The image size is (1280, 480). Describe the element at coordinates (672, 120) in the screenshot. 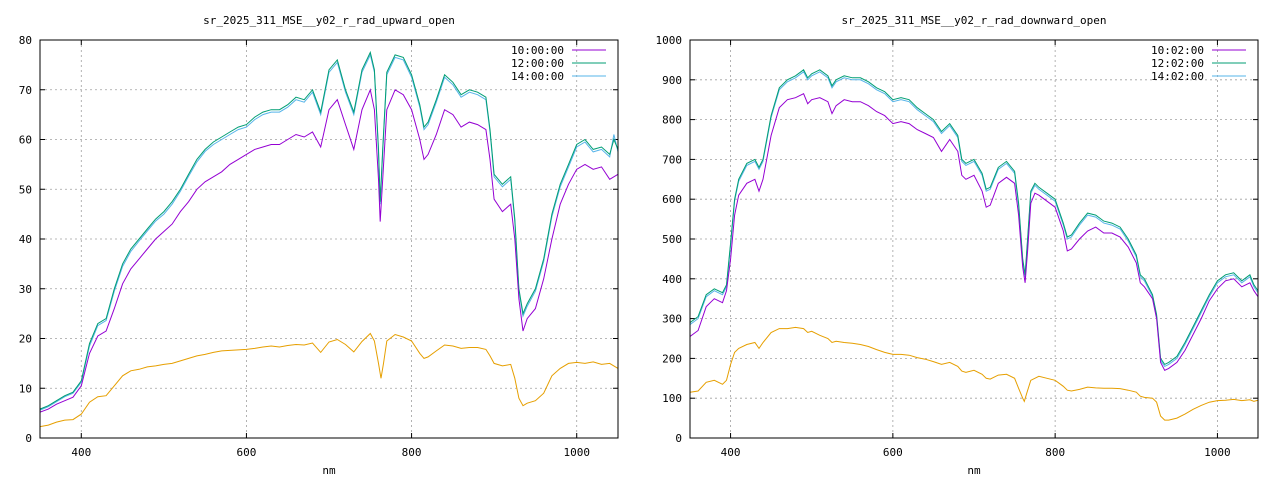

I see `y-tick-label: 800` at that location.